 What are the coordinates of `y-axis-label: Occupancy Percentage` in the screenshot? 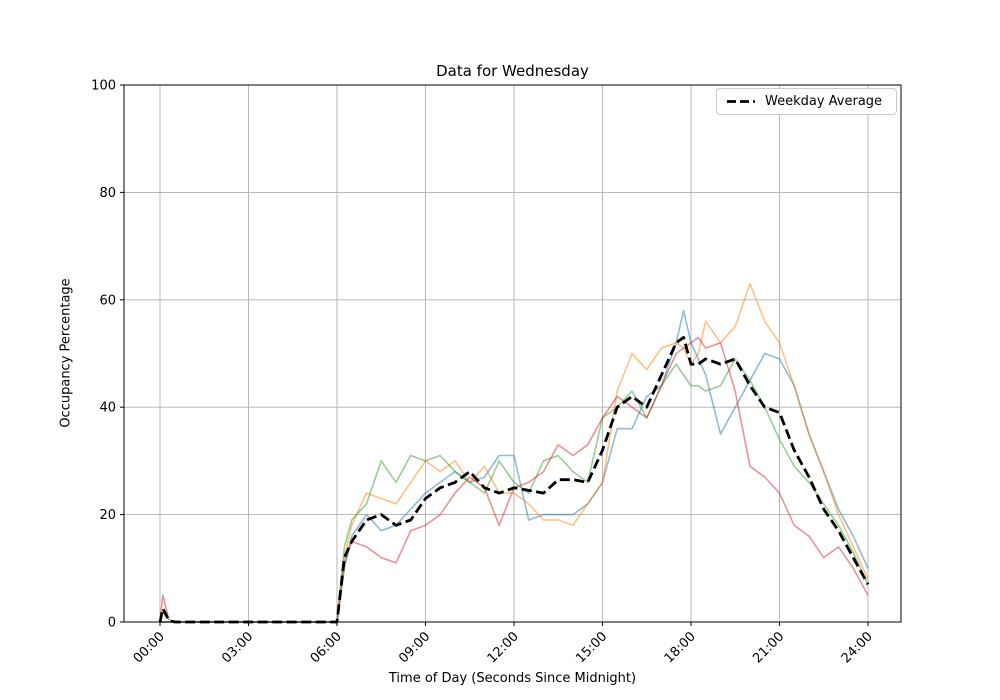 It's located at (66, 353).